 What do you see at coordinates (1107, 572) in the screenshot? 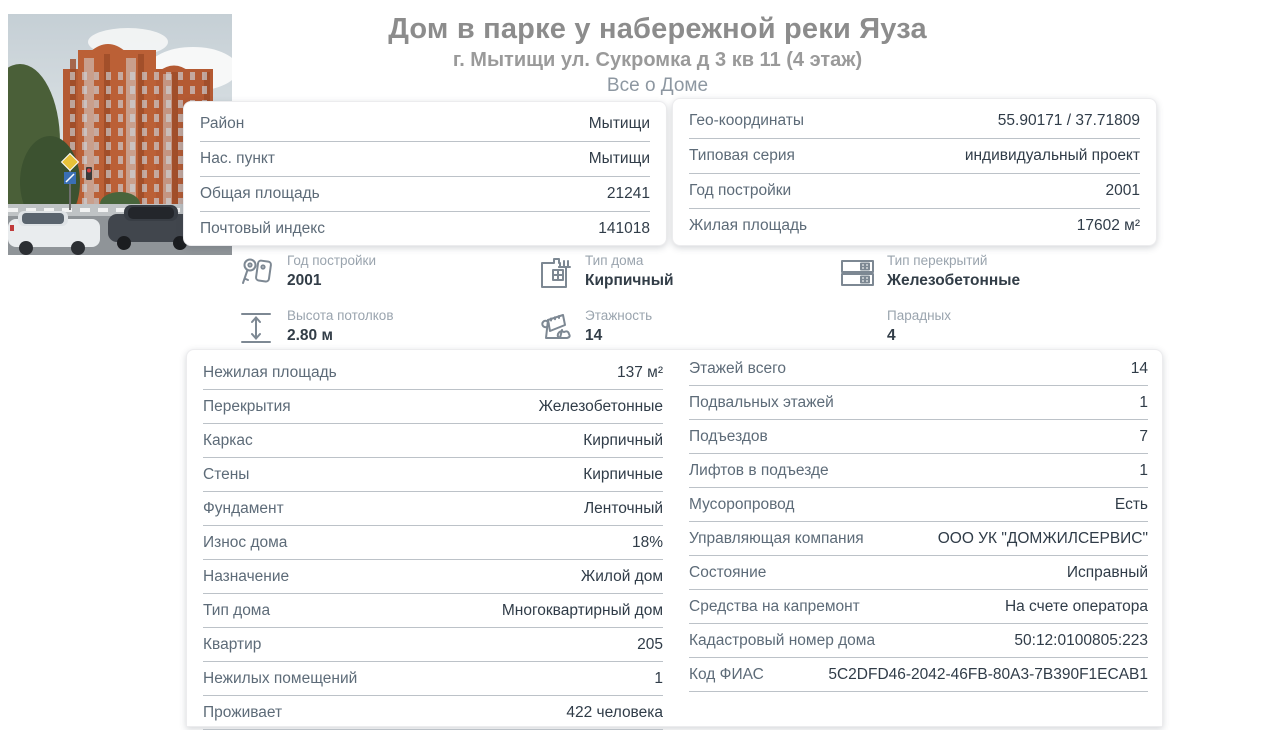
I see `row-value: Исправный` at bounding box center [1107, 572].